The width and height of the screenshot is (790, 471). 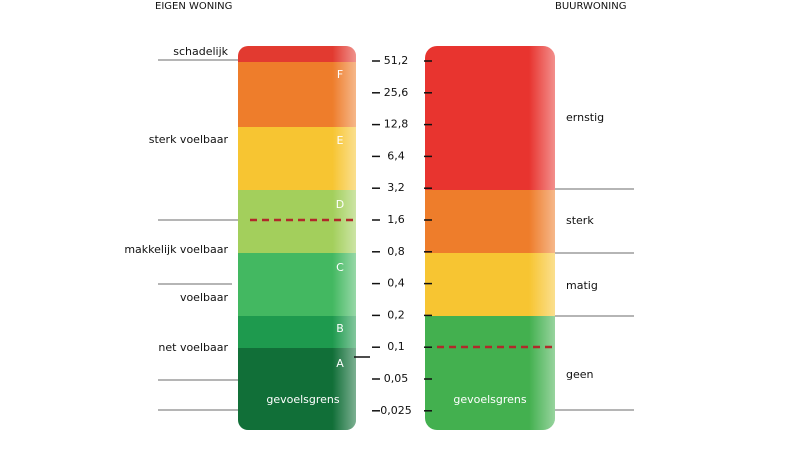 I want to click on scale-label: 6,4, so click(x=396, y=155).